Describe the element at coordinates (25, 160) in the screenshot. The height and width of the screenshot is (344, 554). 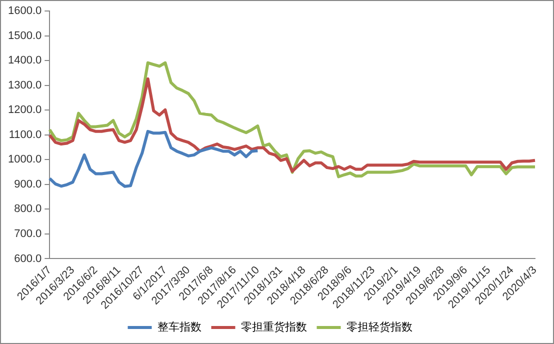
I see `y-tick-label: 1000.0` at that location.